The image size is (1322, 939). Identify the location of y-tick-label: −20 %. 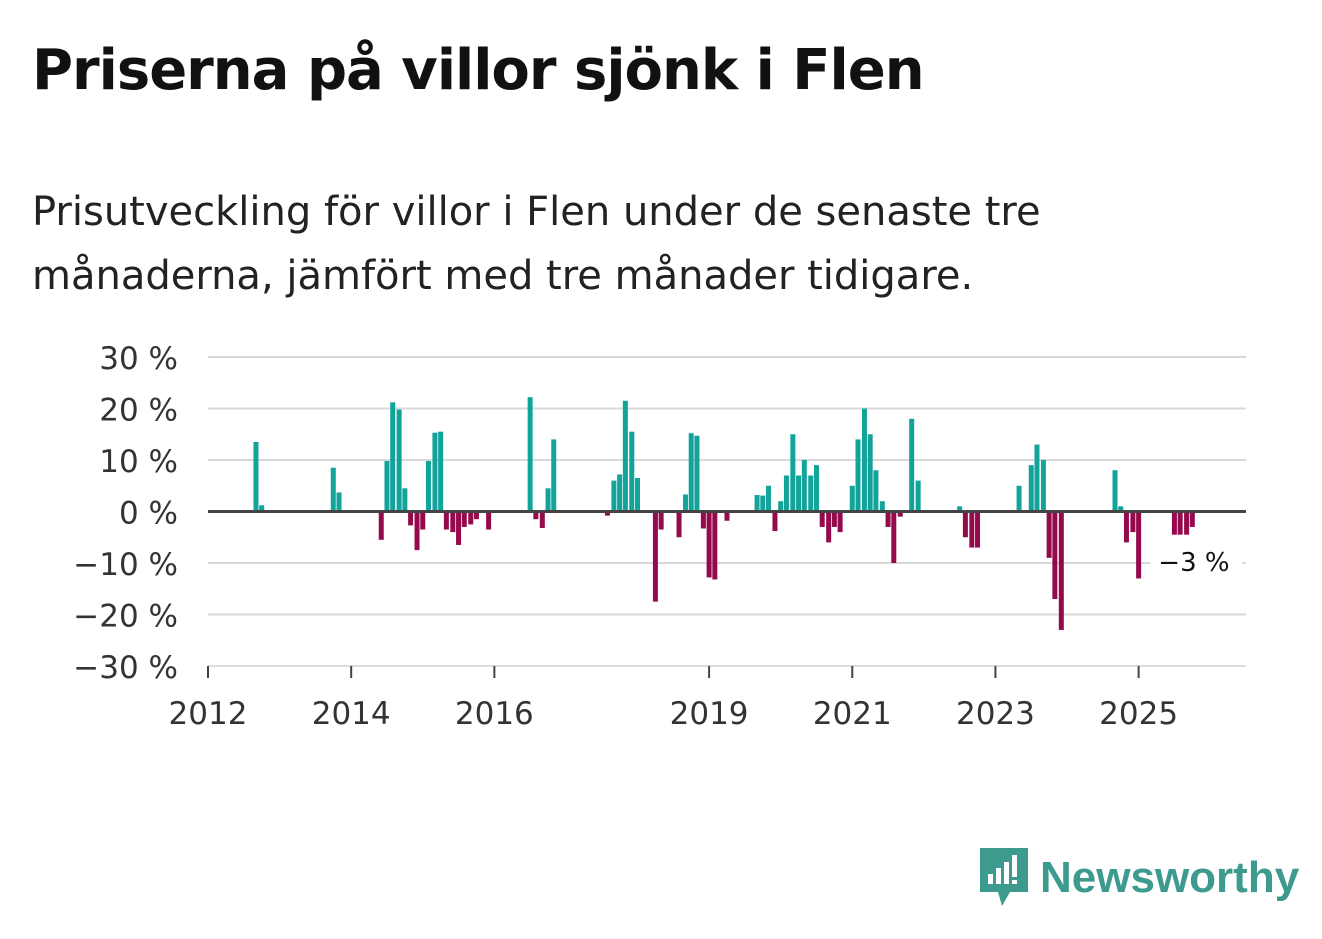
(125, 617).